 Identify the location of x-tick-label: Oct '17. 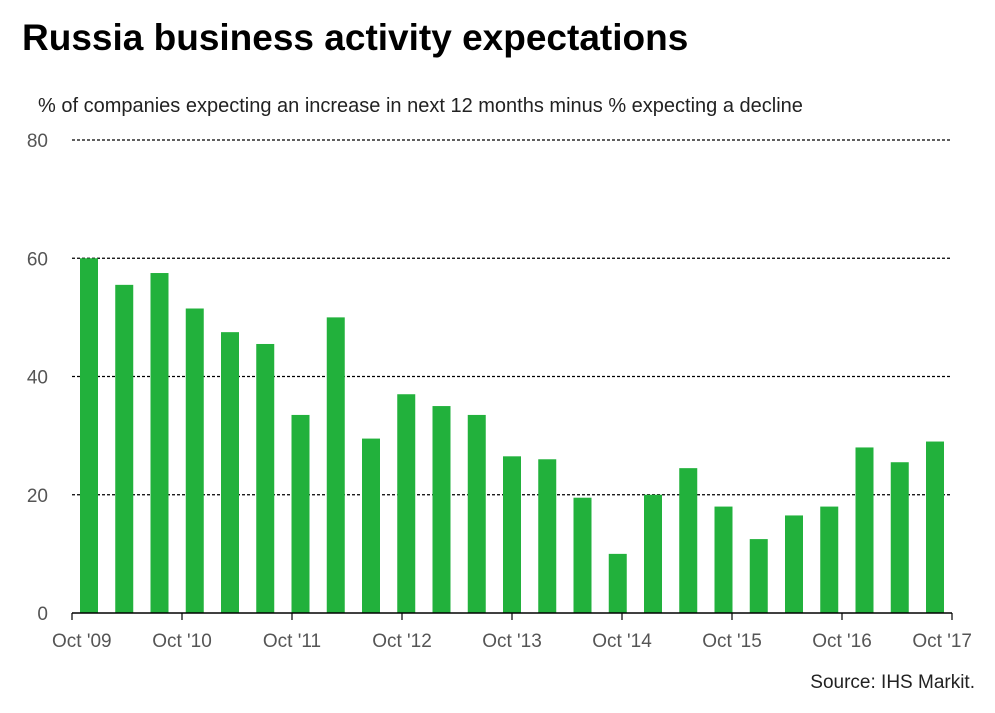
(942, 641).